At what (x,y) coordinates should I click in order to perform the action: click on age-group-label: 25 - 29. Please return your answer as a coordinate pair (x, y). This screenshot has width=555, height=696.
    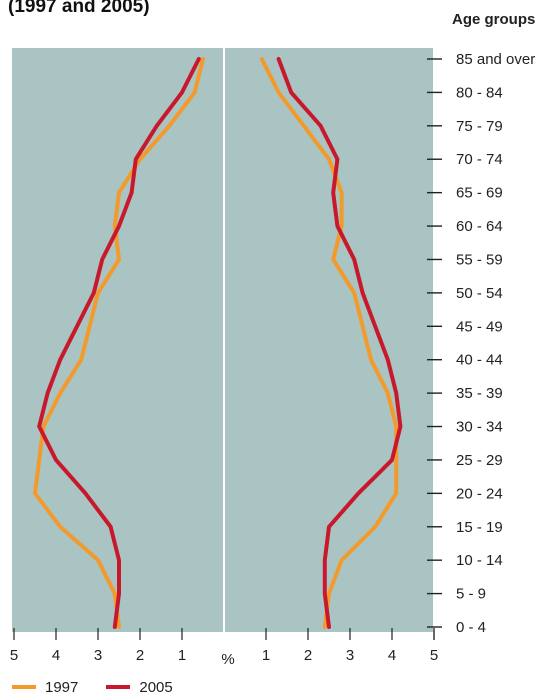
    Looking at the image, I should click on (479, 460).